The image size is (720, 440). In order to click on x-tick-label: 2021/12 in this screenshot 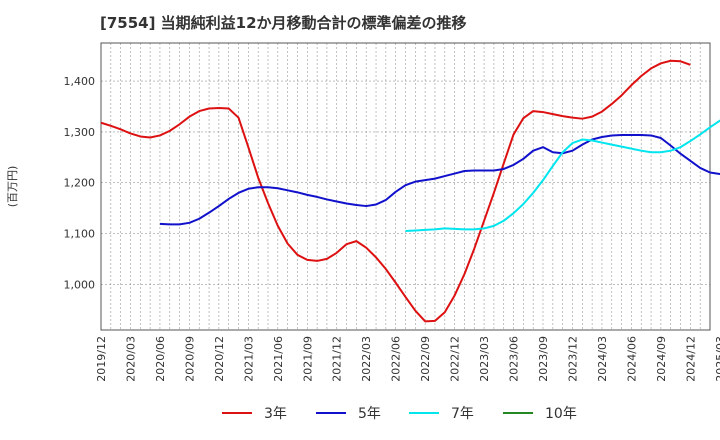, I will do `click(337, 359)`.